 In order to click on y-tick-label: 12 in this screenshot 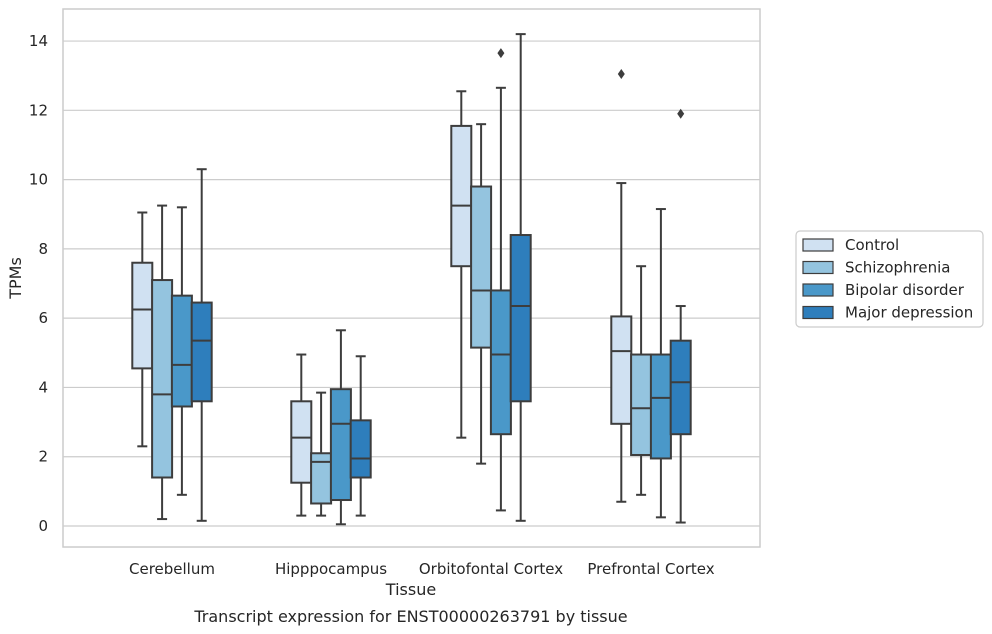, I will do `click(38, 110)`.